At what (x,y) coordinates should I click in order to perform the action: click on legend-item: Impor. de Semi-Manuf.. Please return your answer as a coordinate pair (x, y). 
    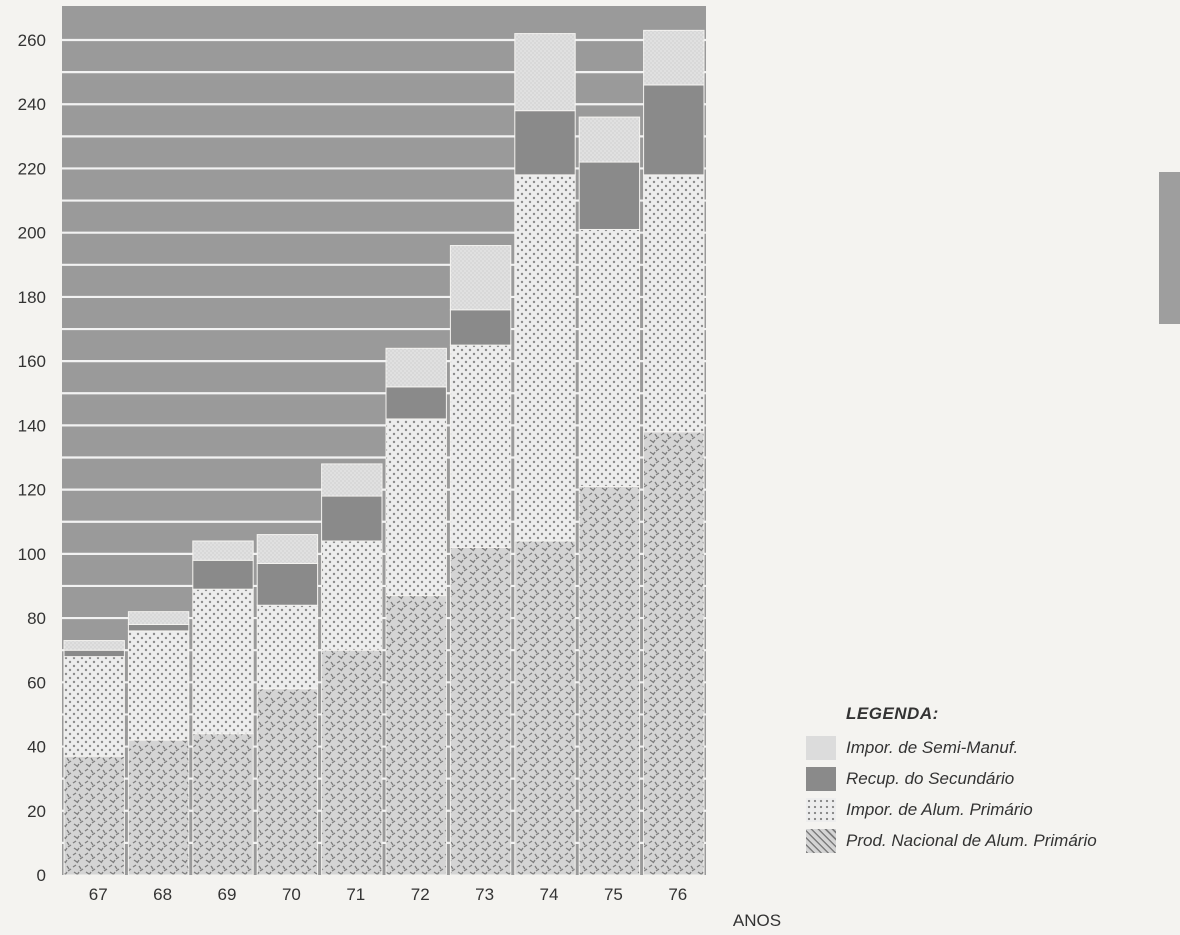
    Looking at the image, I should click on (951, 747).